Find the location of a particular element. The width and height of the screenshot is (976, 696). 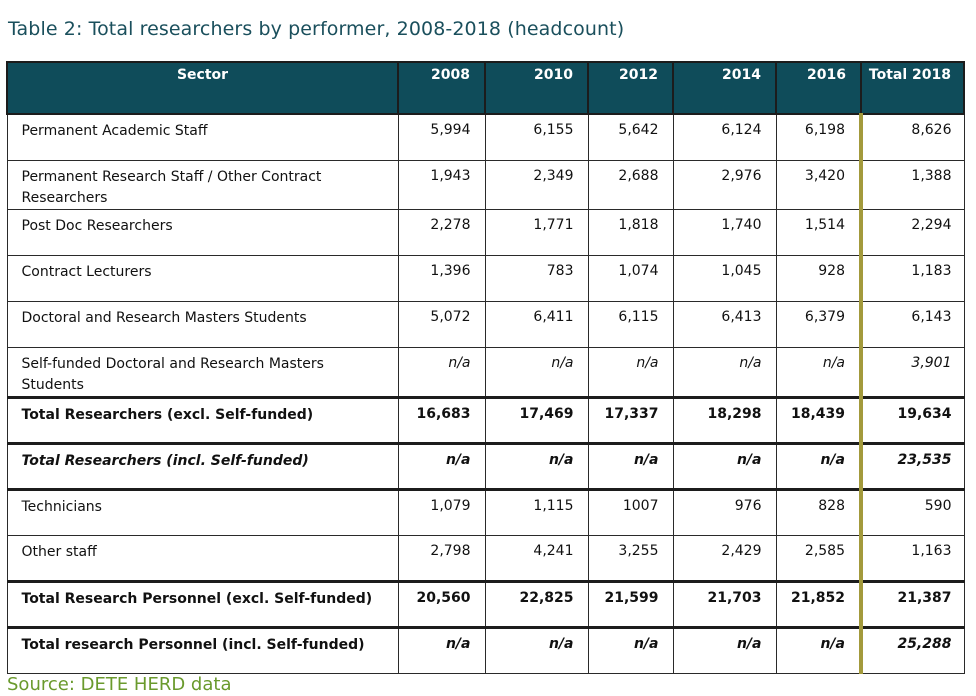

cell-2014: 6,413 is located at coordinates (724, 324).